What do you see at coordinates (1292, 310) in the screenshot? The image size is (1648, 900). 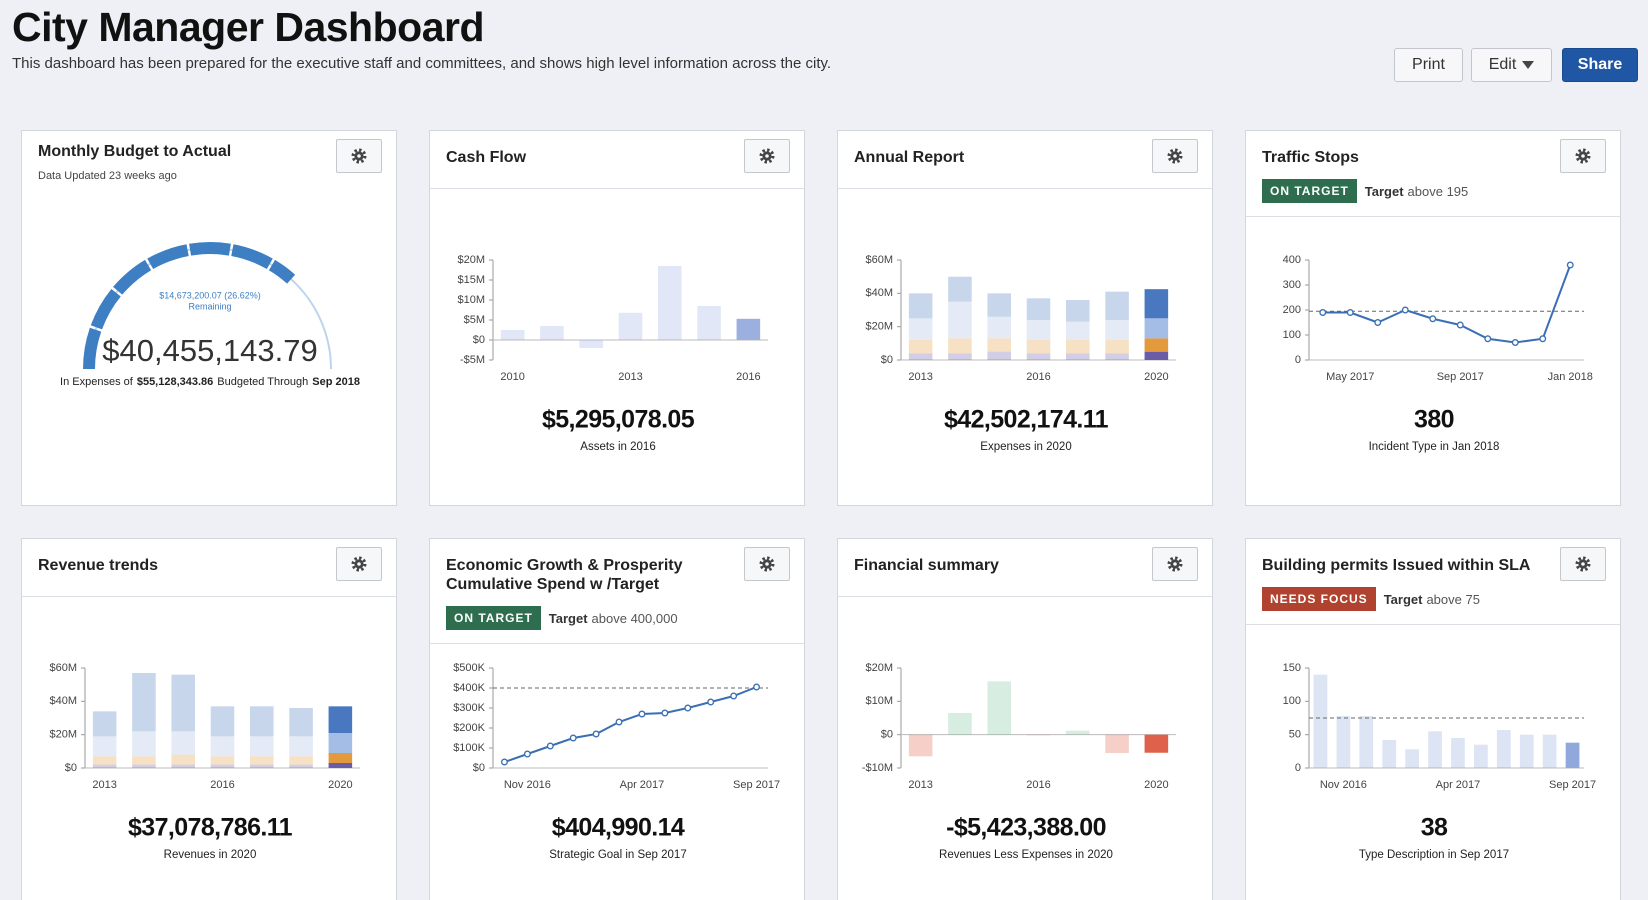 I see `y-tick-label: 200` at bounding box center [1292, 310].